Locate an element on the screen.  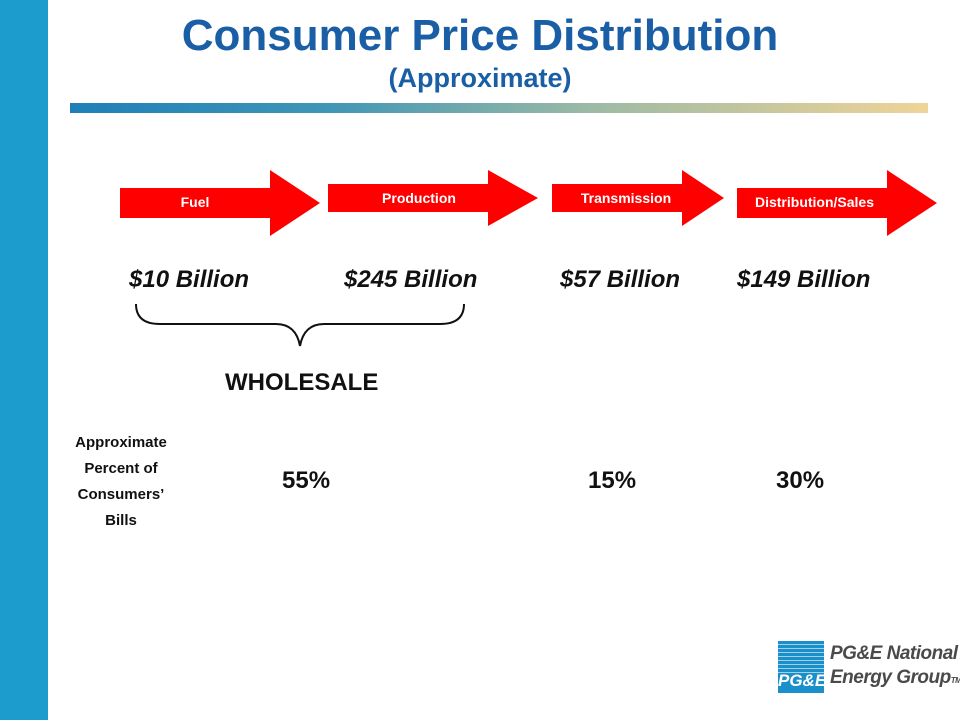
pge-logo: PG&E PG&E National Energy GroupTM is located at coordinates (869, 667).